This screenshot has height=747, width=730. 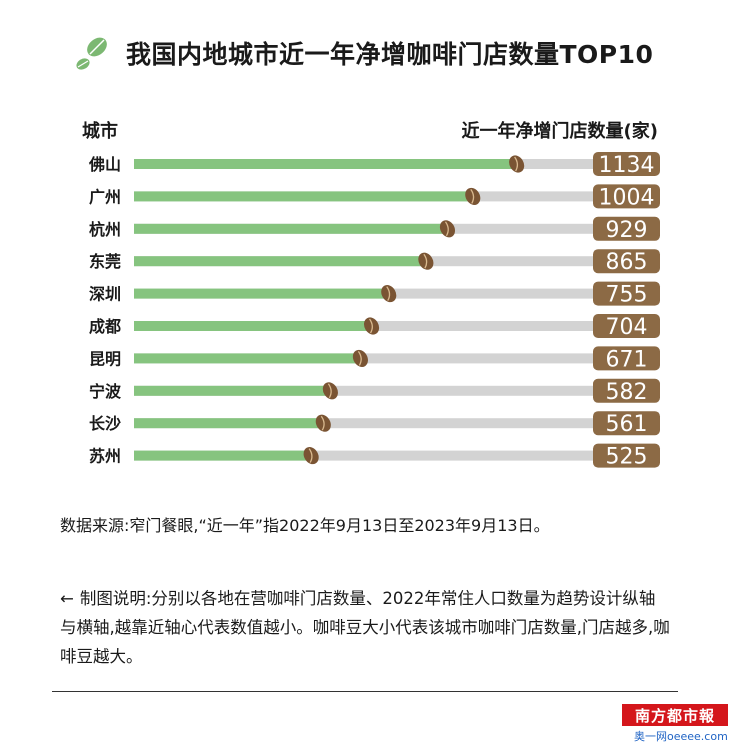 I want to click on value-label: 1004, so click(x=627, y=197).